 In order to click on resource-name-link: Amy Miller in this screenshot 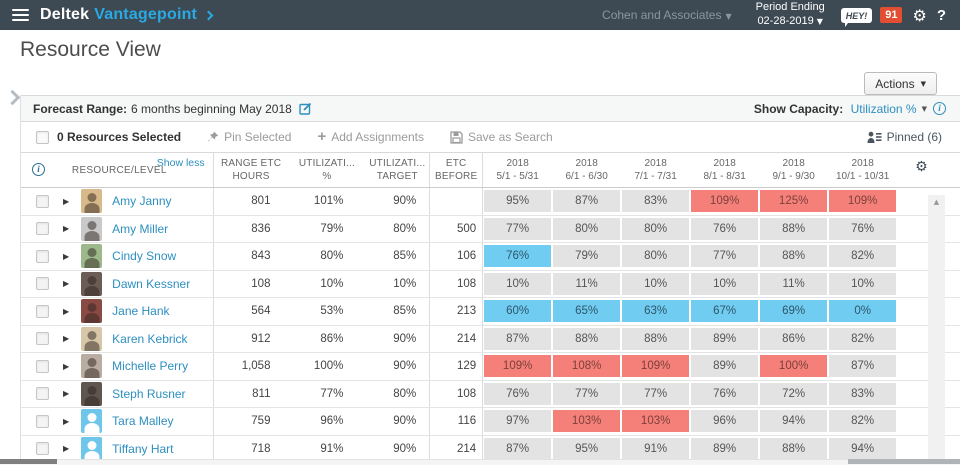, I will do `click(140, 228)`.